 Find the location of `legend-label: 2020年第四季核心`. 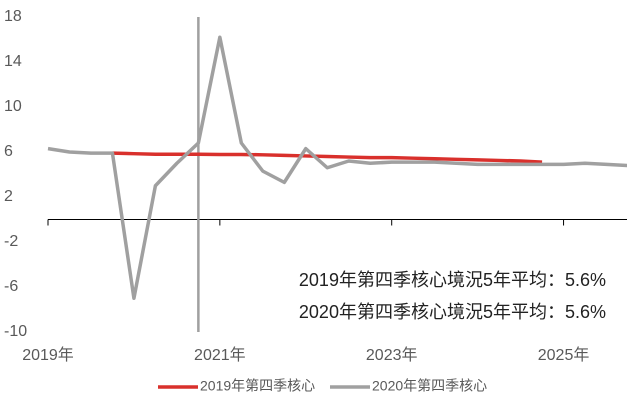

legend-label: 2020年第四季核心 is located at coordinates (429, 386).